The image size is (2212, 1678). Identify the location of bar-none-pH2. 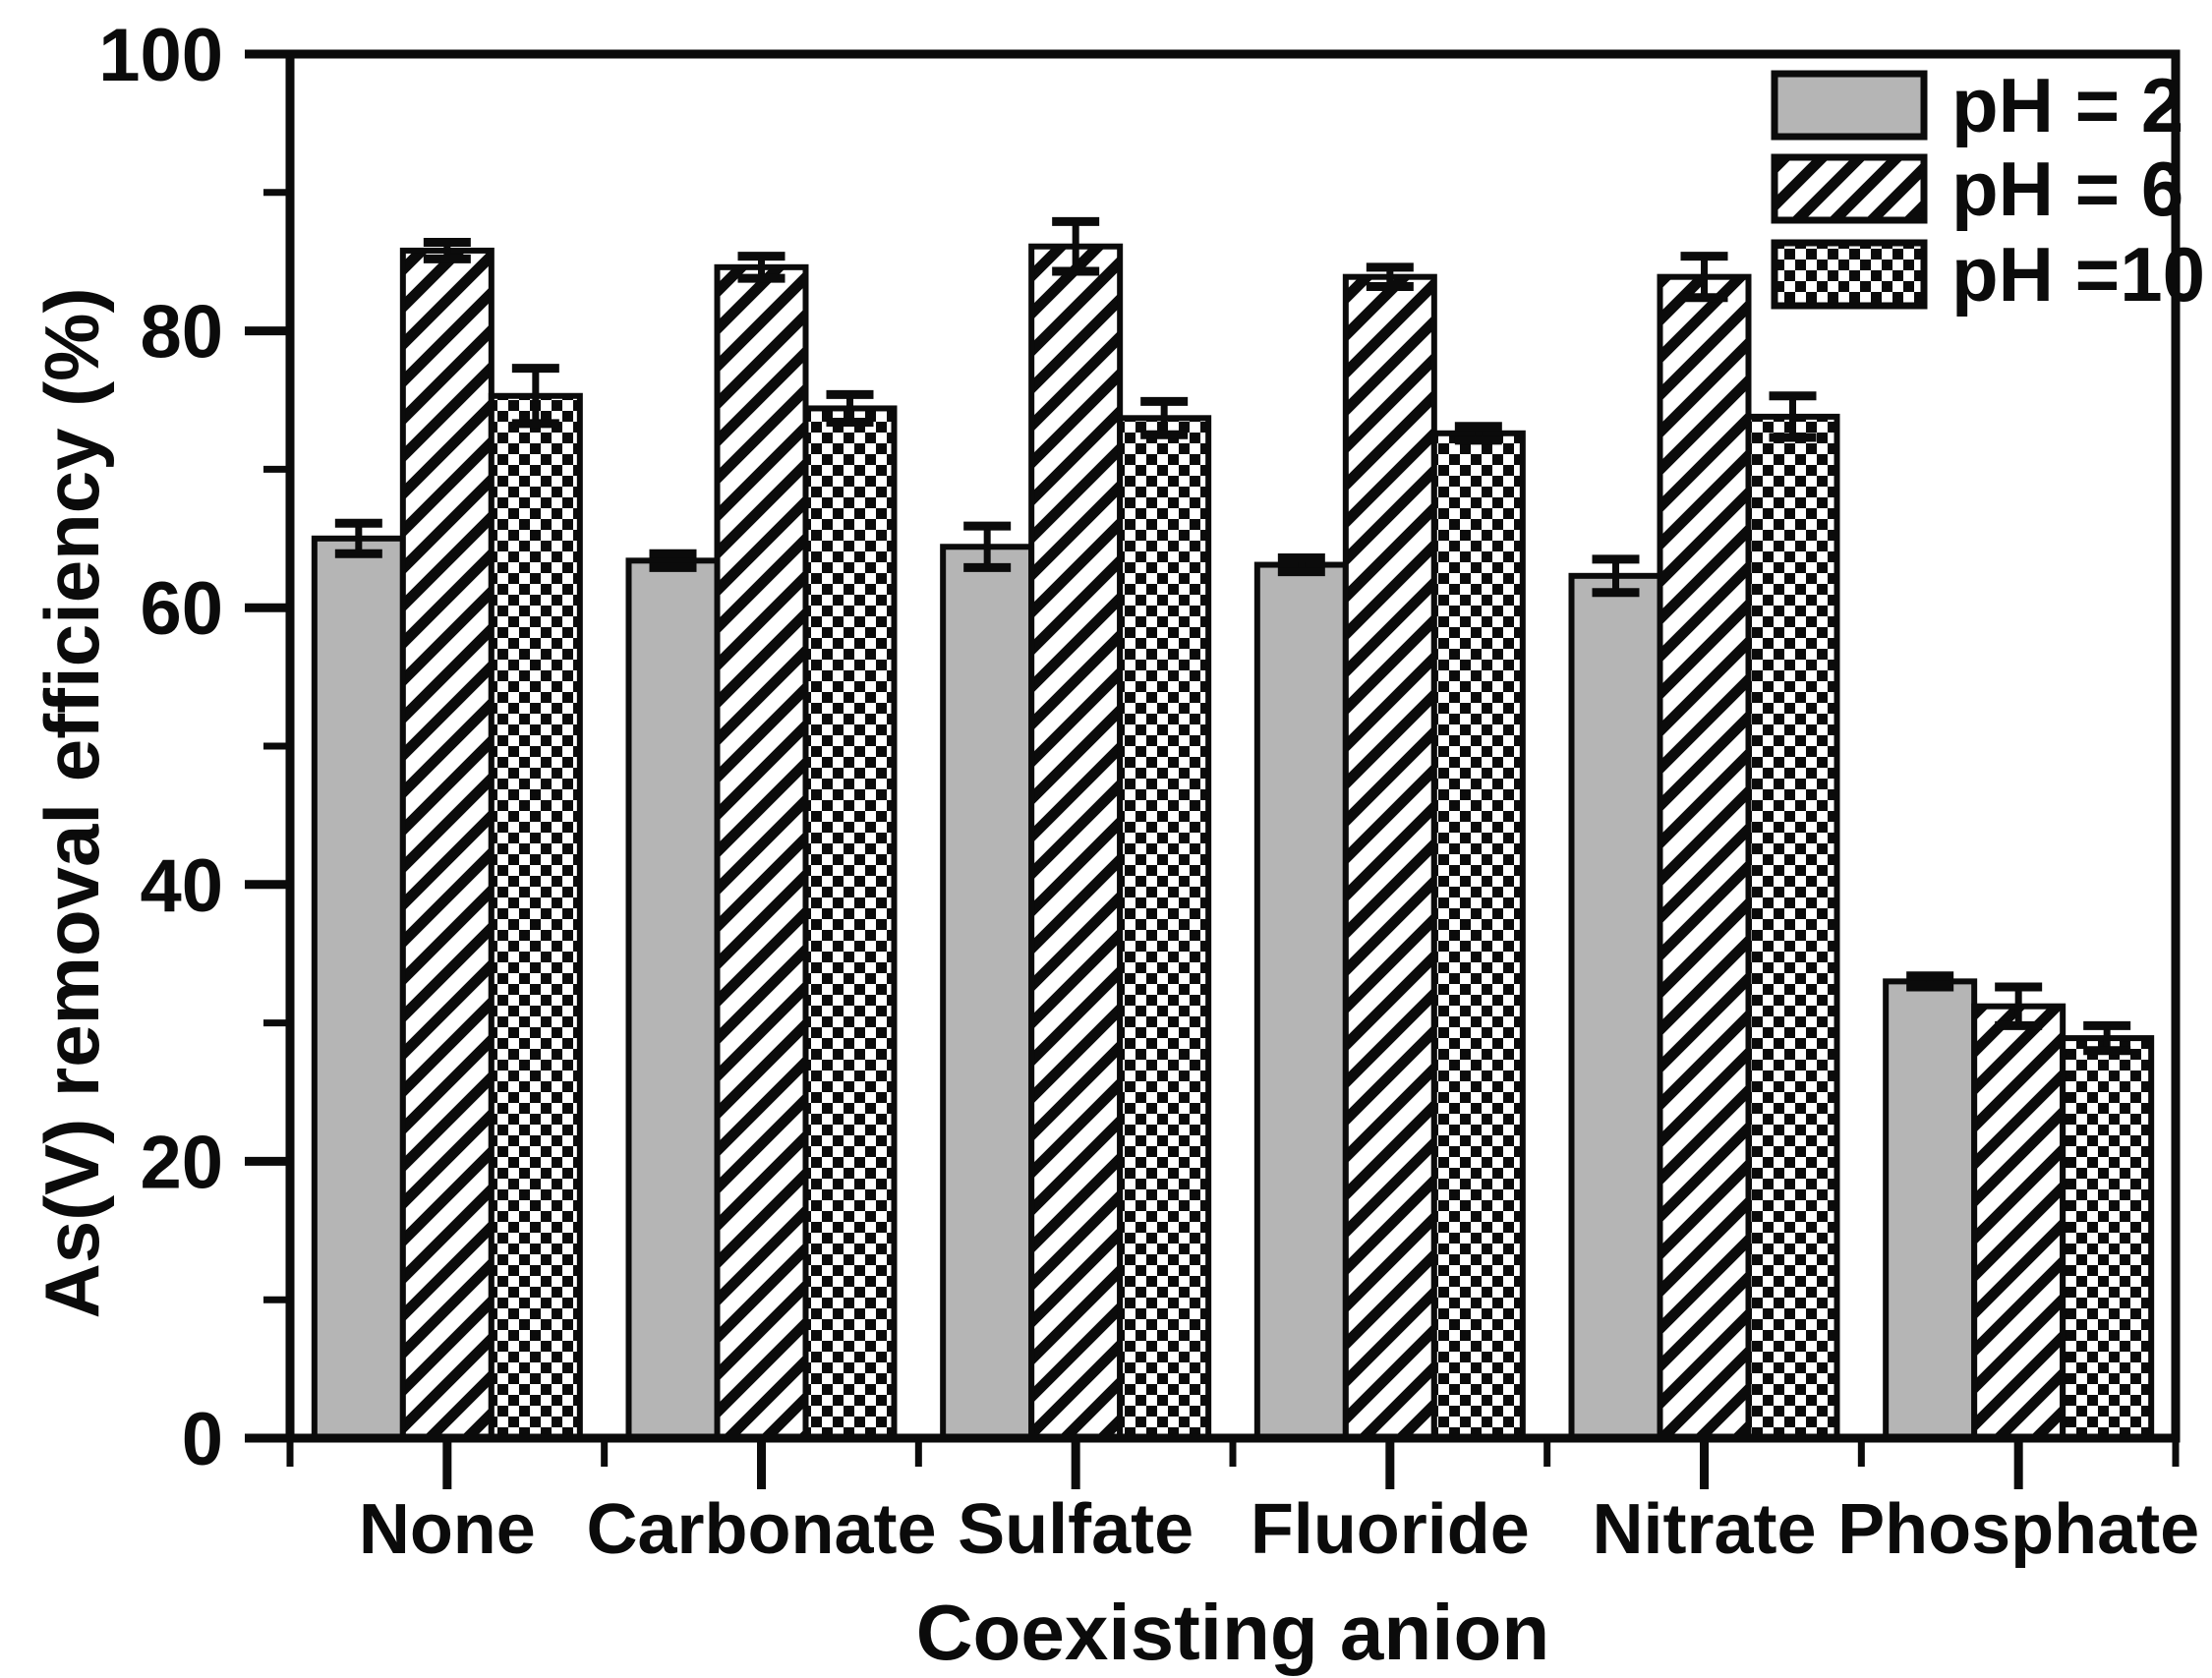
(358, 988).